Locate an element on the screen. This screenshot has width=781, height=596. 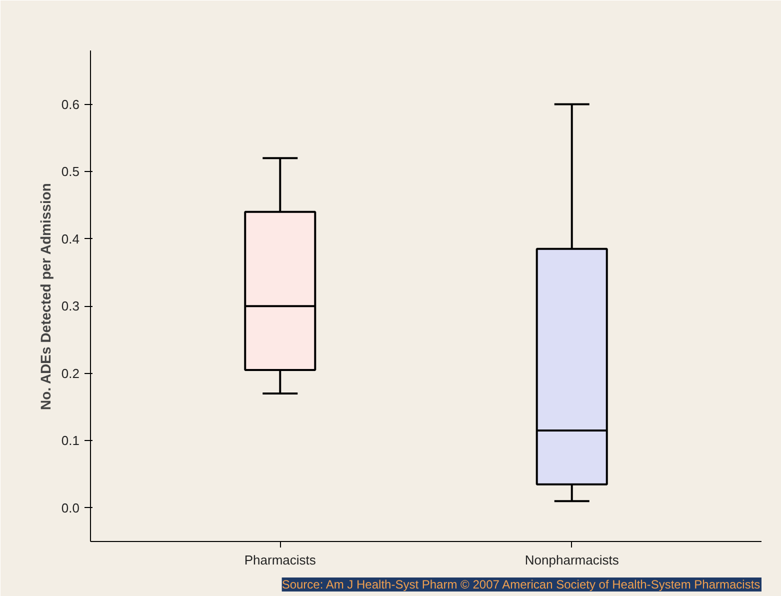
x-tick-label: Nonpharmacists is located at coordinates (572, 560).